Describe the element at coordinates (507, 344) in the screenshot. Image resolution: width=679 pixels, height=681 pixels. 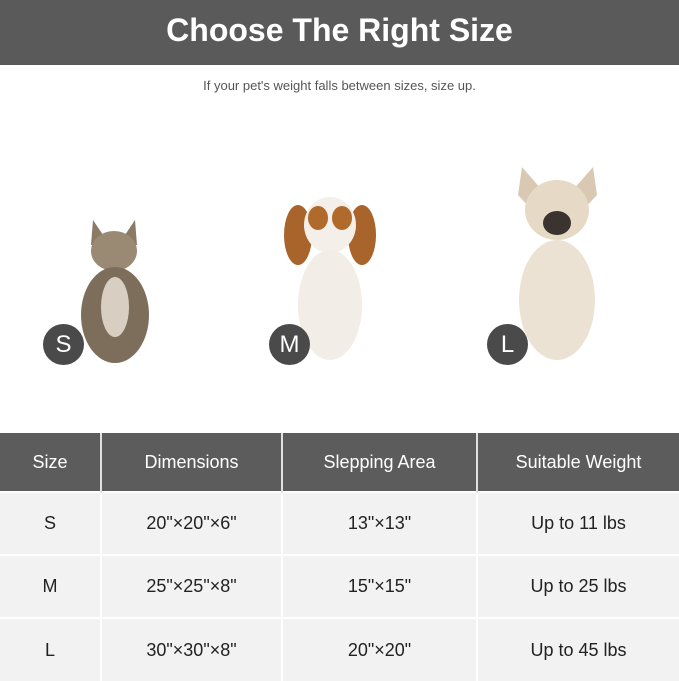
I see `size-badge-l: L` at that location.